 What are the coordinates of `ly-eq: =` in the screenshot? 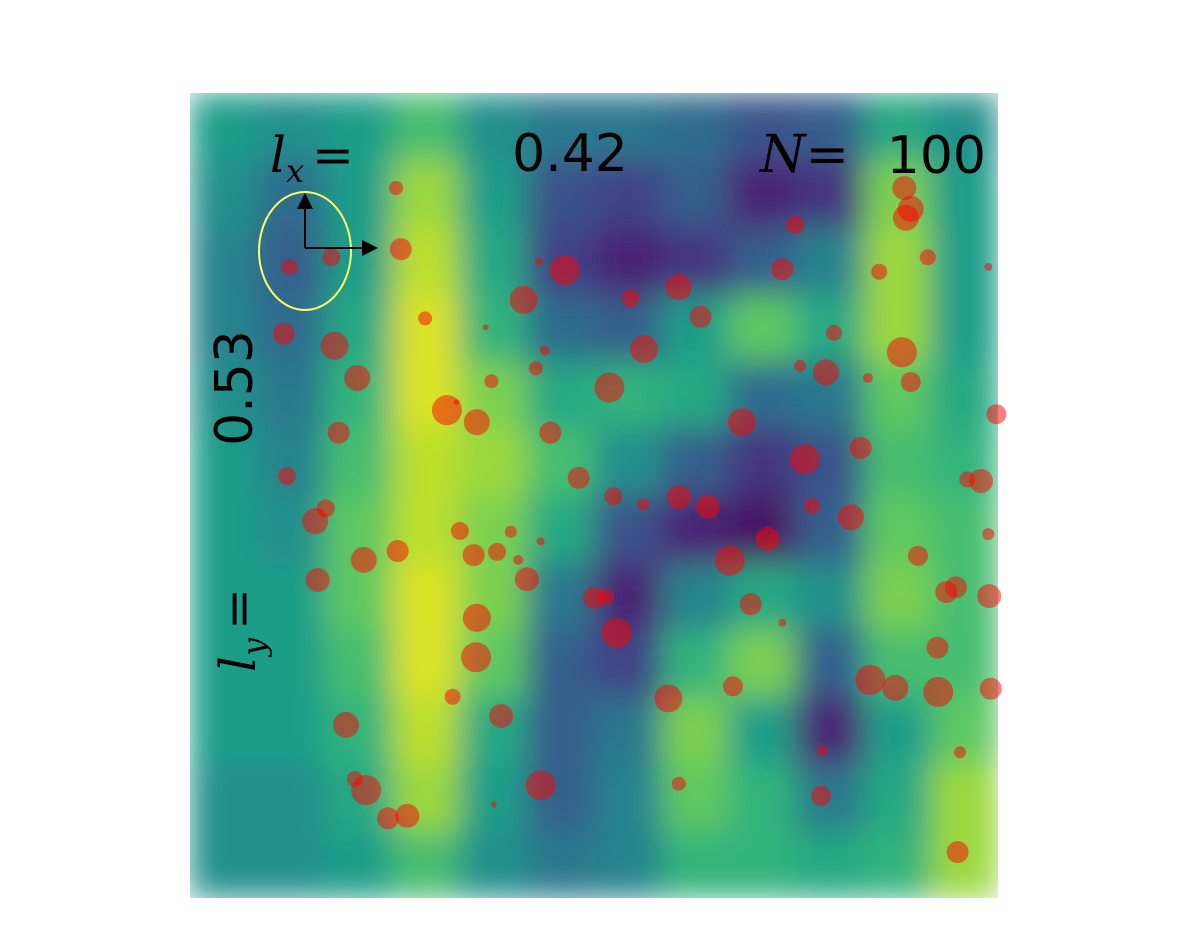 It's located at (238, 609).